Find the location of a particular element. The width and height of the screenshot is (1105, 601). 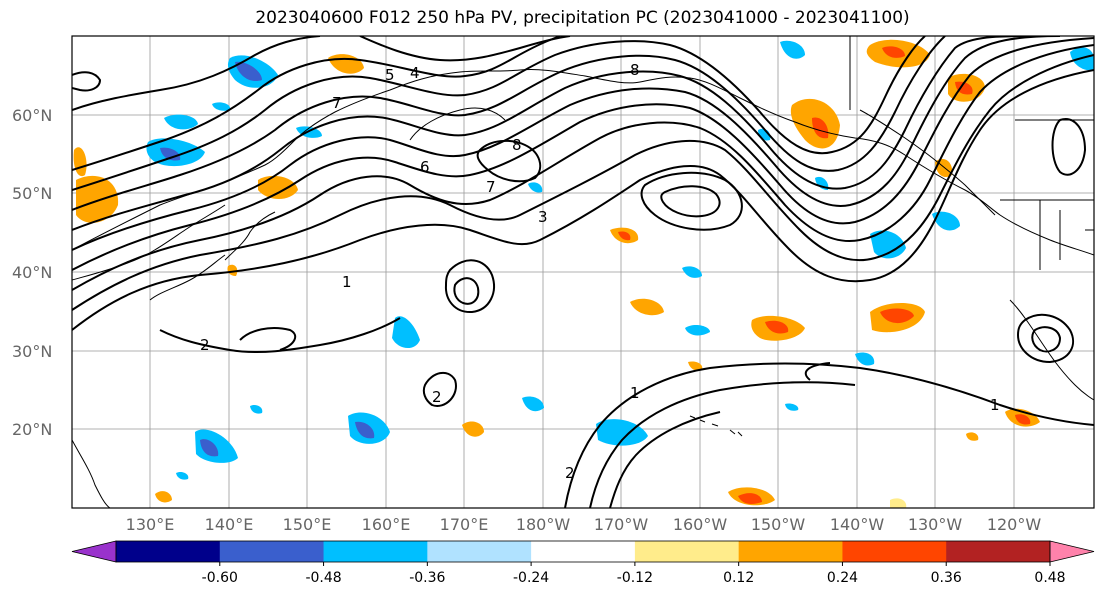

lon-label: 160°W is located at coordinates (700, 524).